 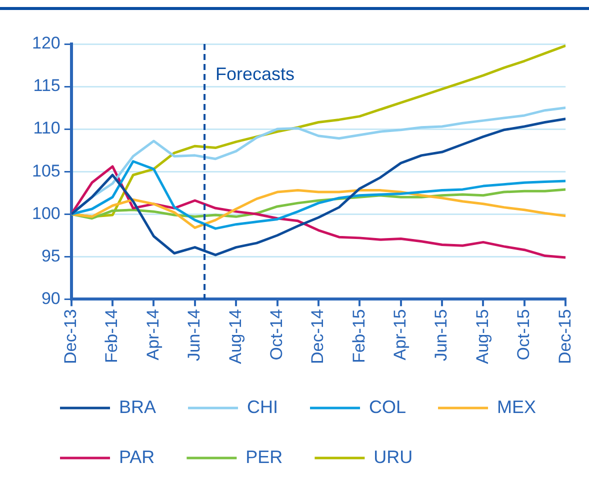 I want to click on y-tick-label: 95, so click(x=50, y=256).